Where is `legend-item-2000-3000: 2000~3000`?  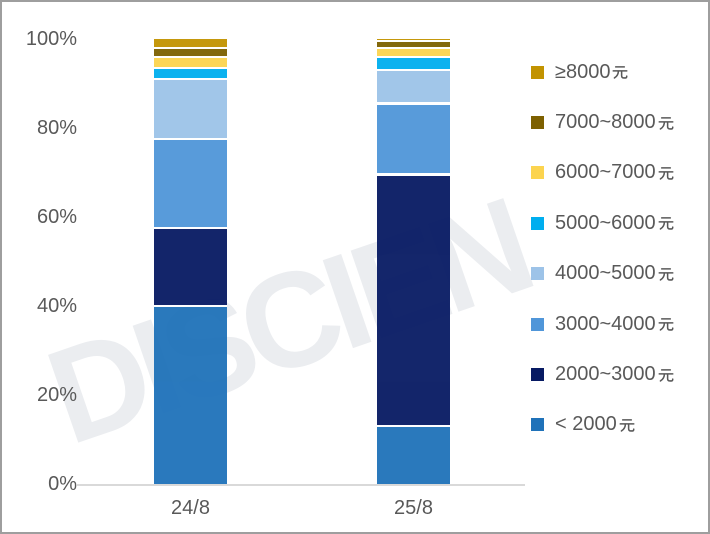 legend-item-2000-3000: 2000~3000 is located at coordinates (603, 374).